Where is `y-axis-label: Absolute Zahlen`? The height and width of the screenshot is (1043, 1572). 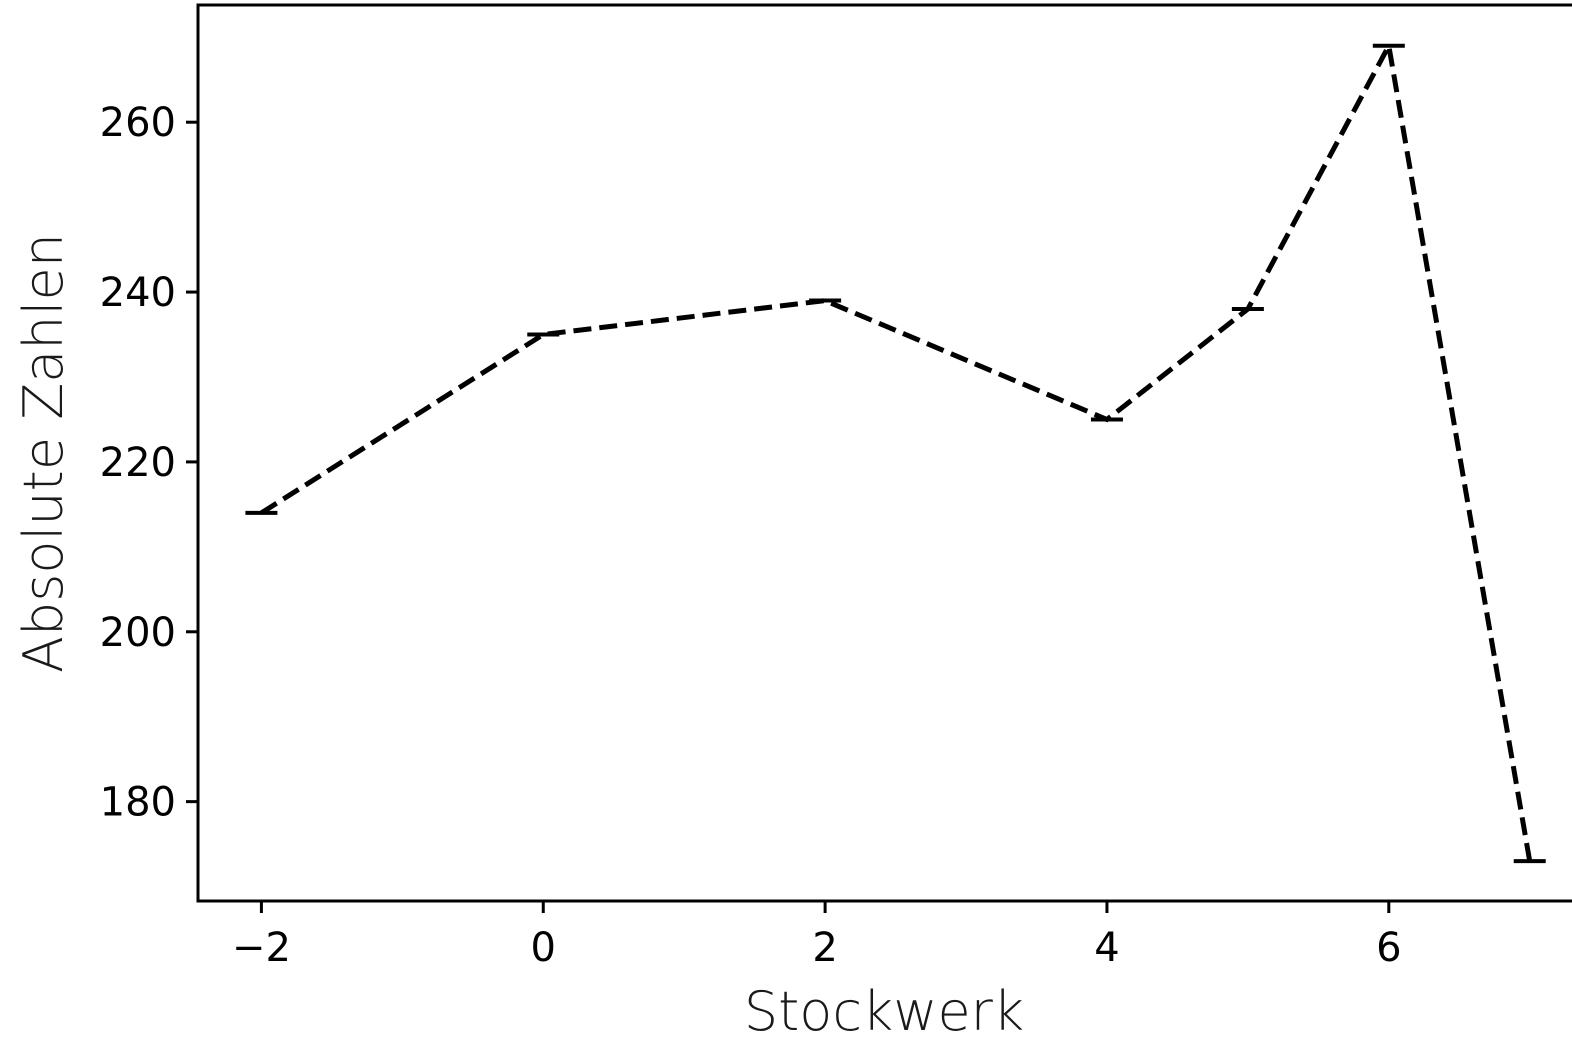
y-axis-label: Absolute Zahlen is located at coordinates (43, 453).